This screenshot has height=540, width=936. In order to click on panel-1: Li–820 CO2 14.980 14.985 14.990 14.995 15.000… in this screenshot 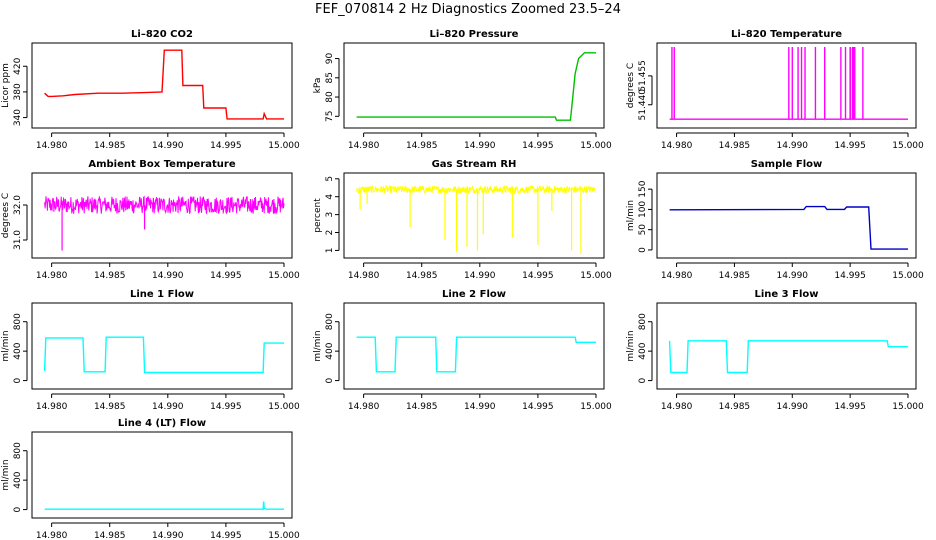, I will do `click(150, 90)`.